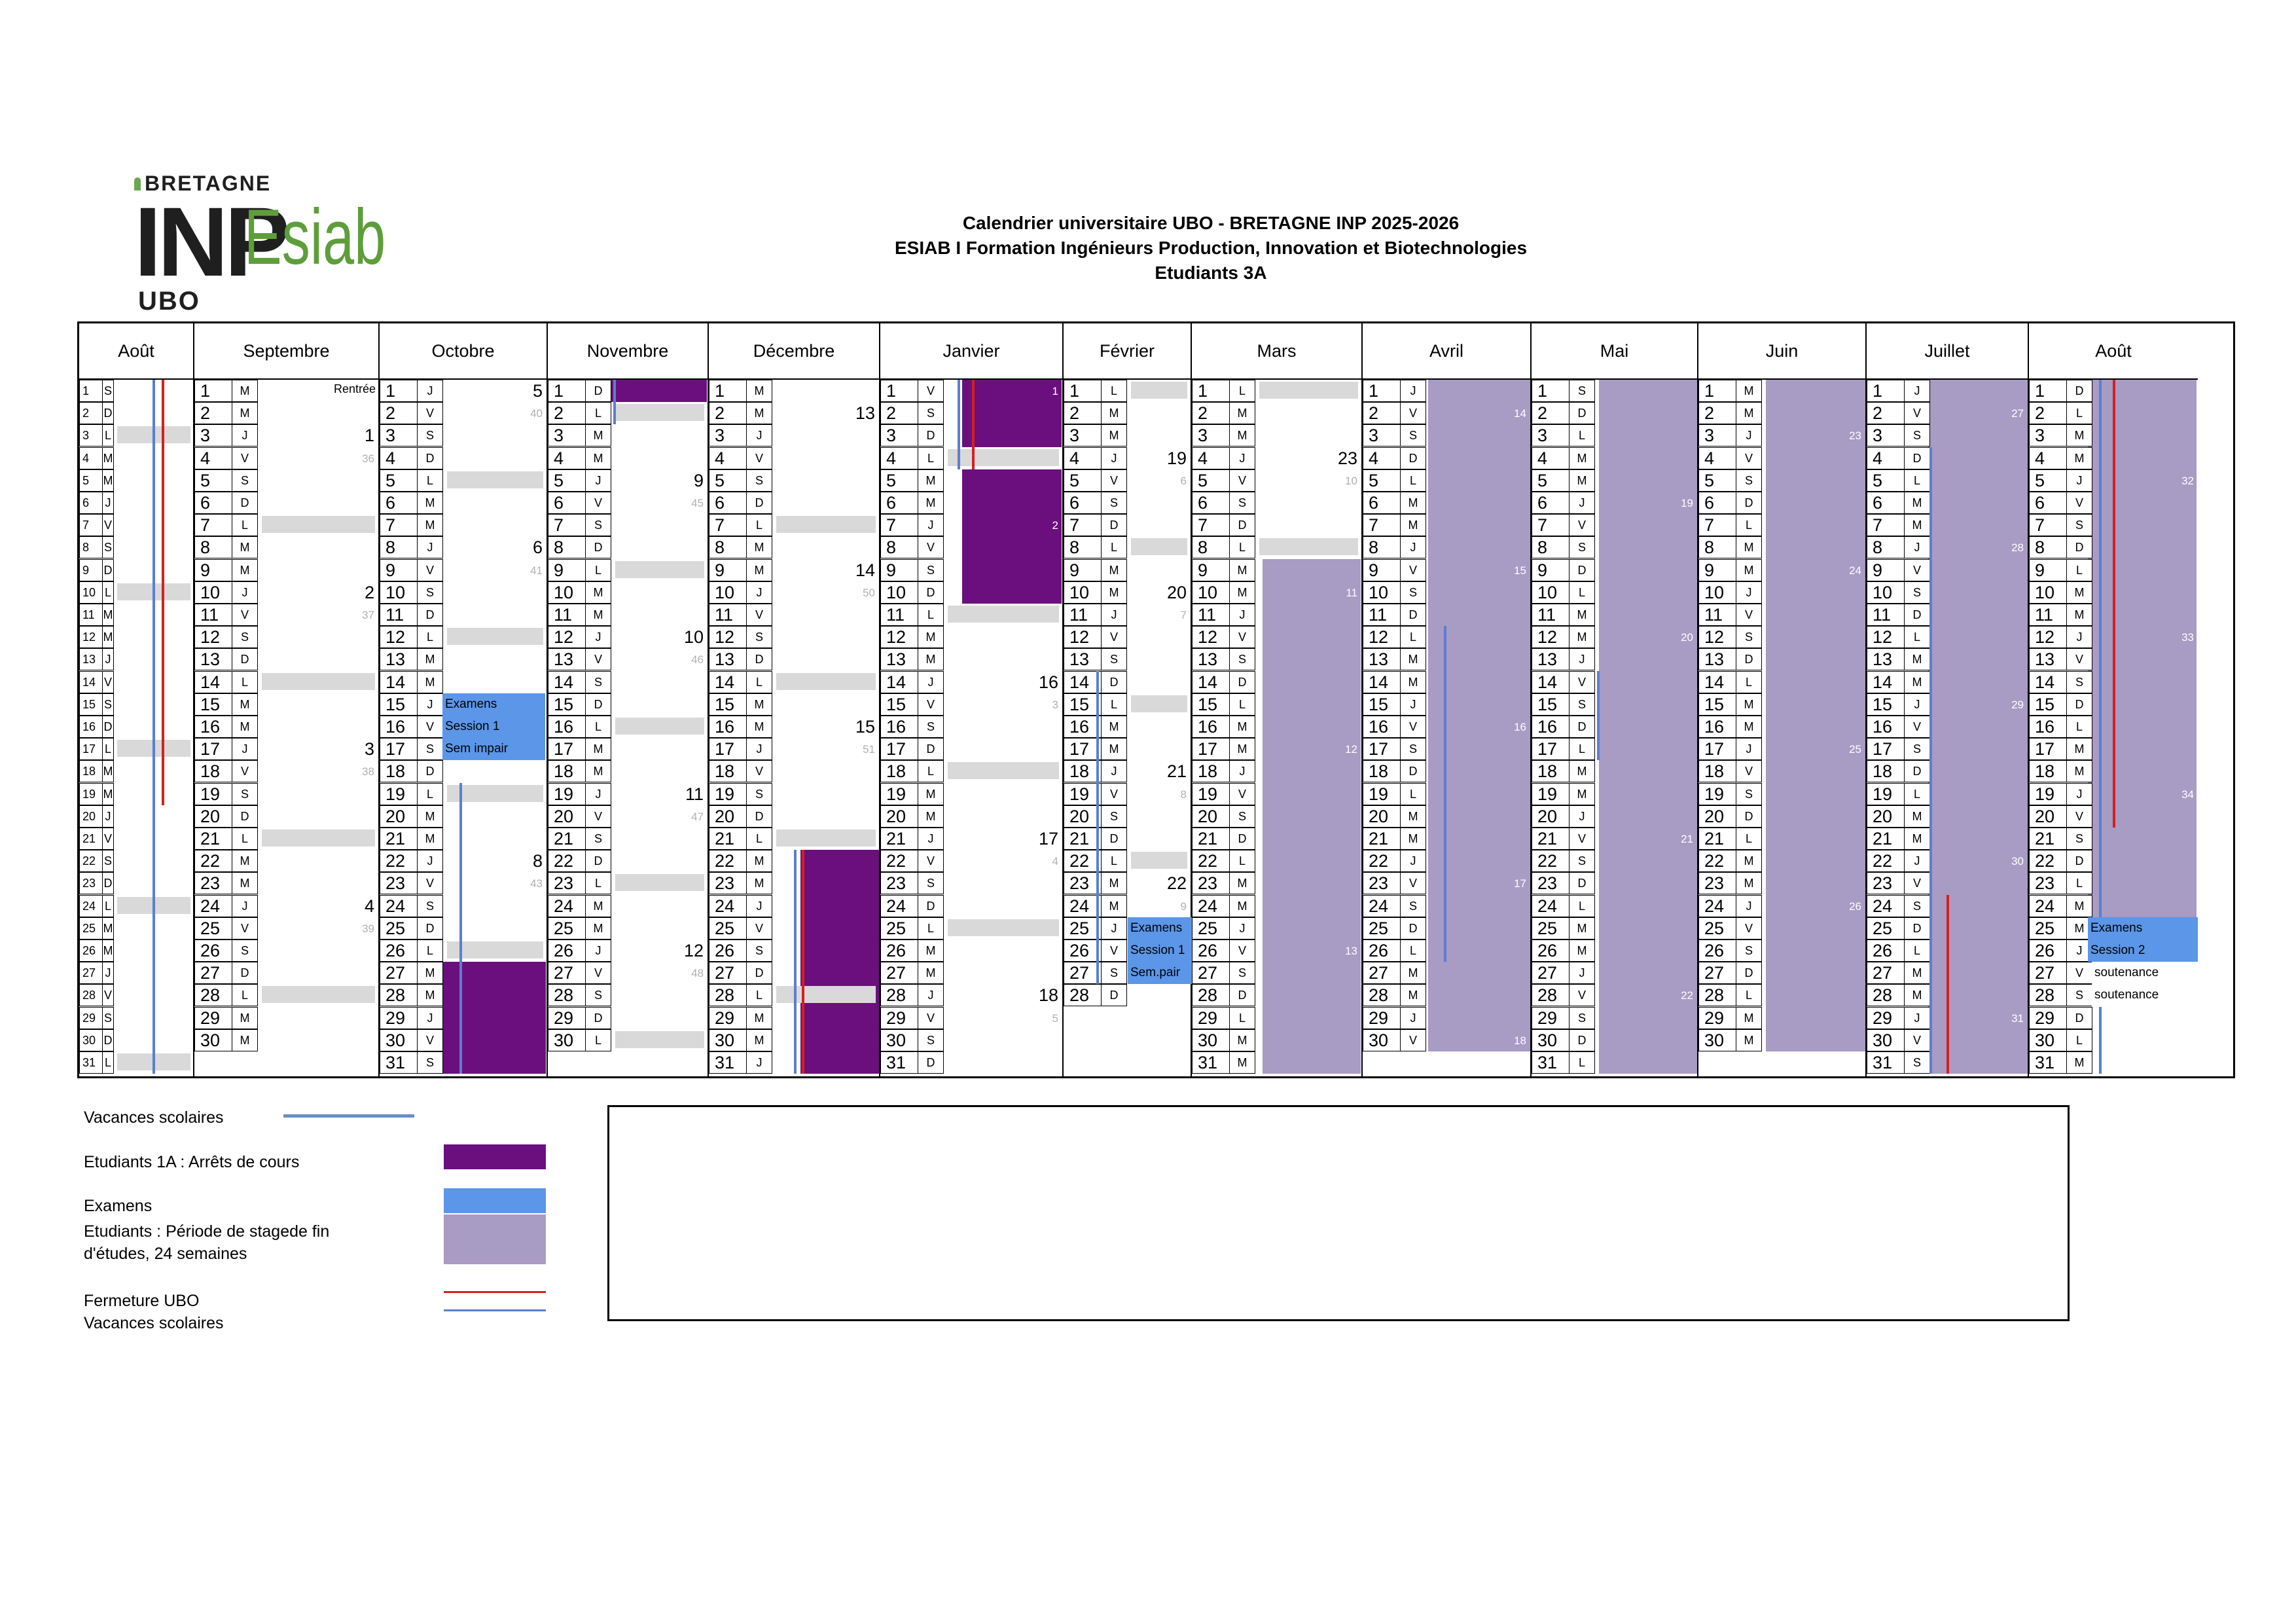  What do you see at coordinates (728, 637) in the screenshot?
I see `day-number: 12` at bounding box center [728, 637].